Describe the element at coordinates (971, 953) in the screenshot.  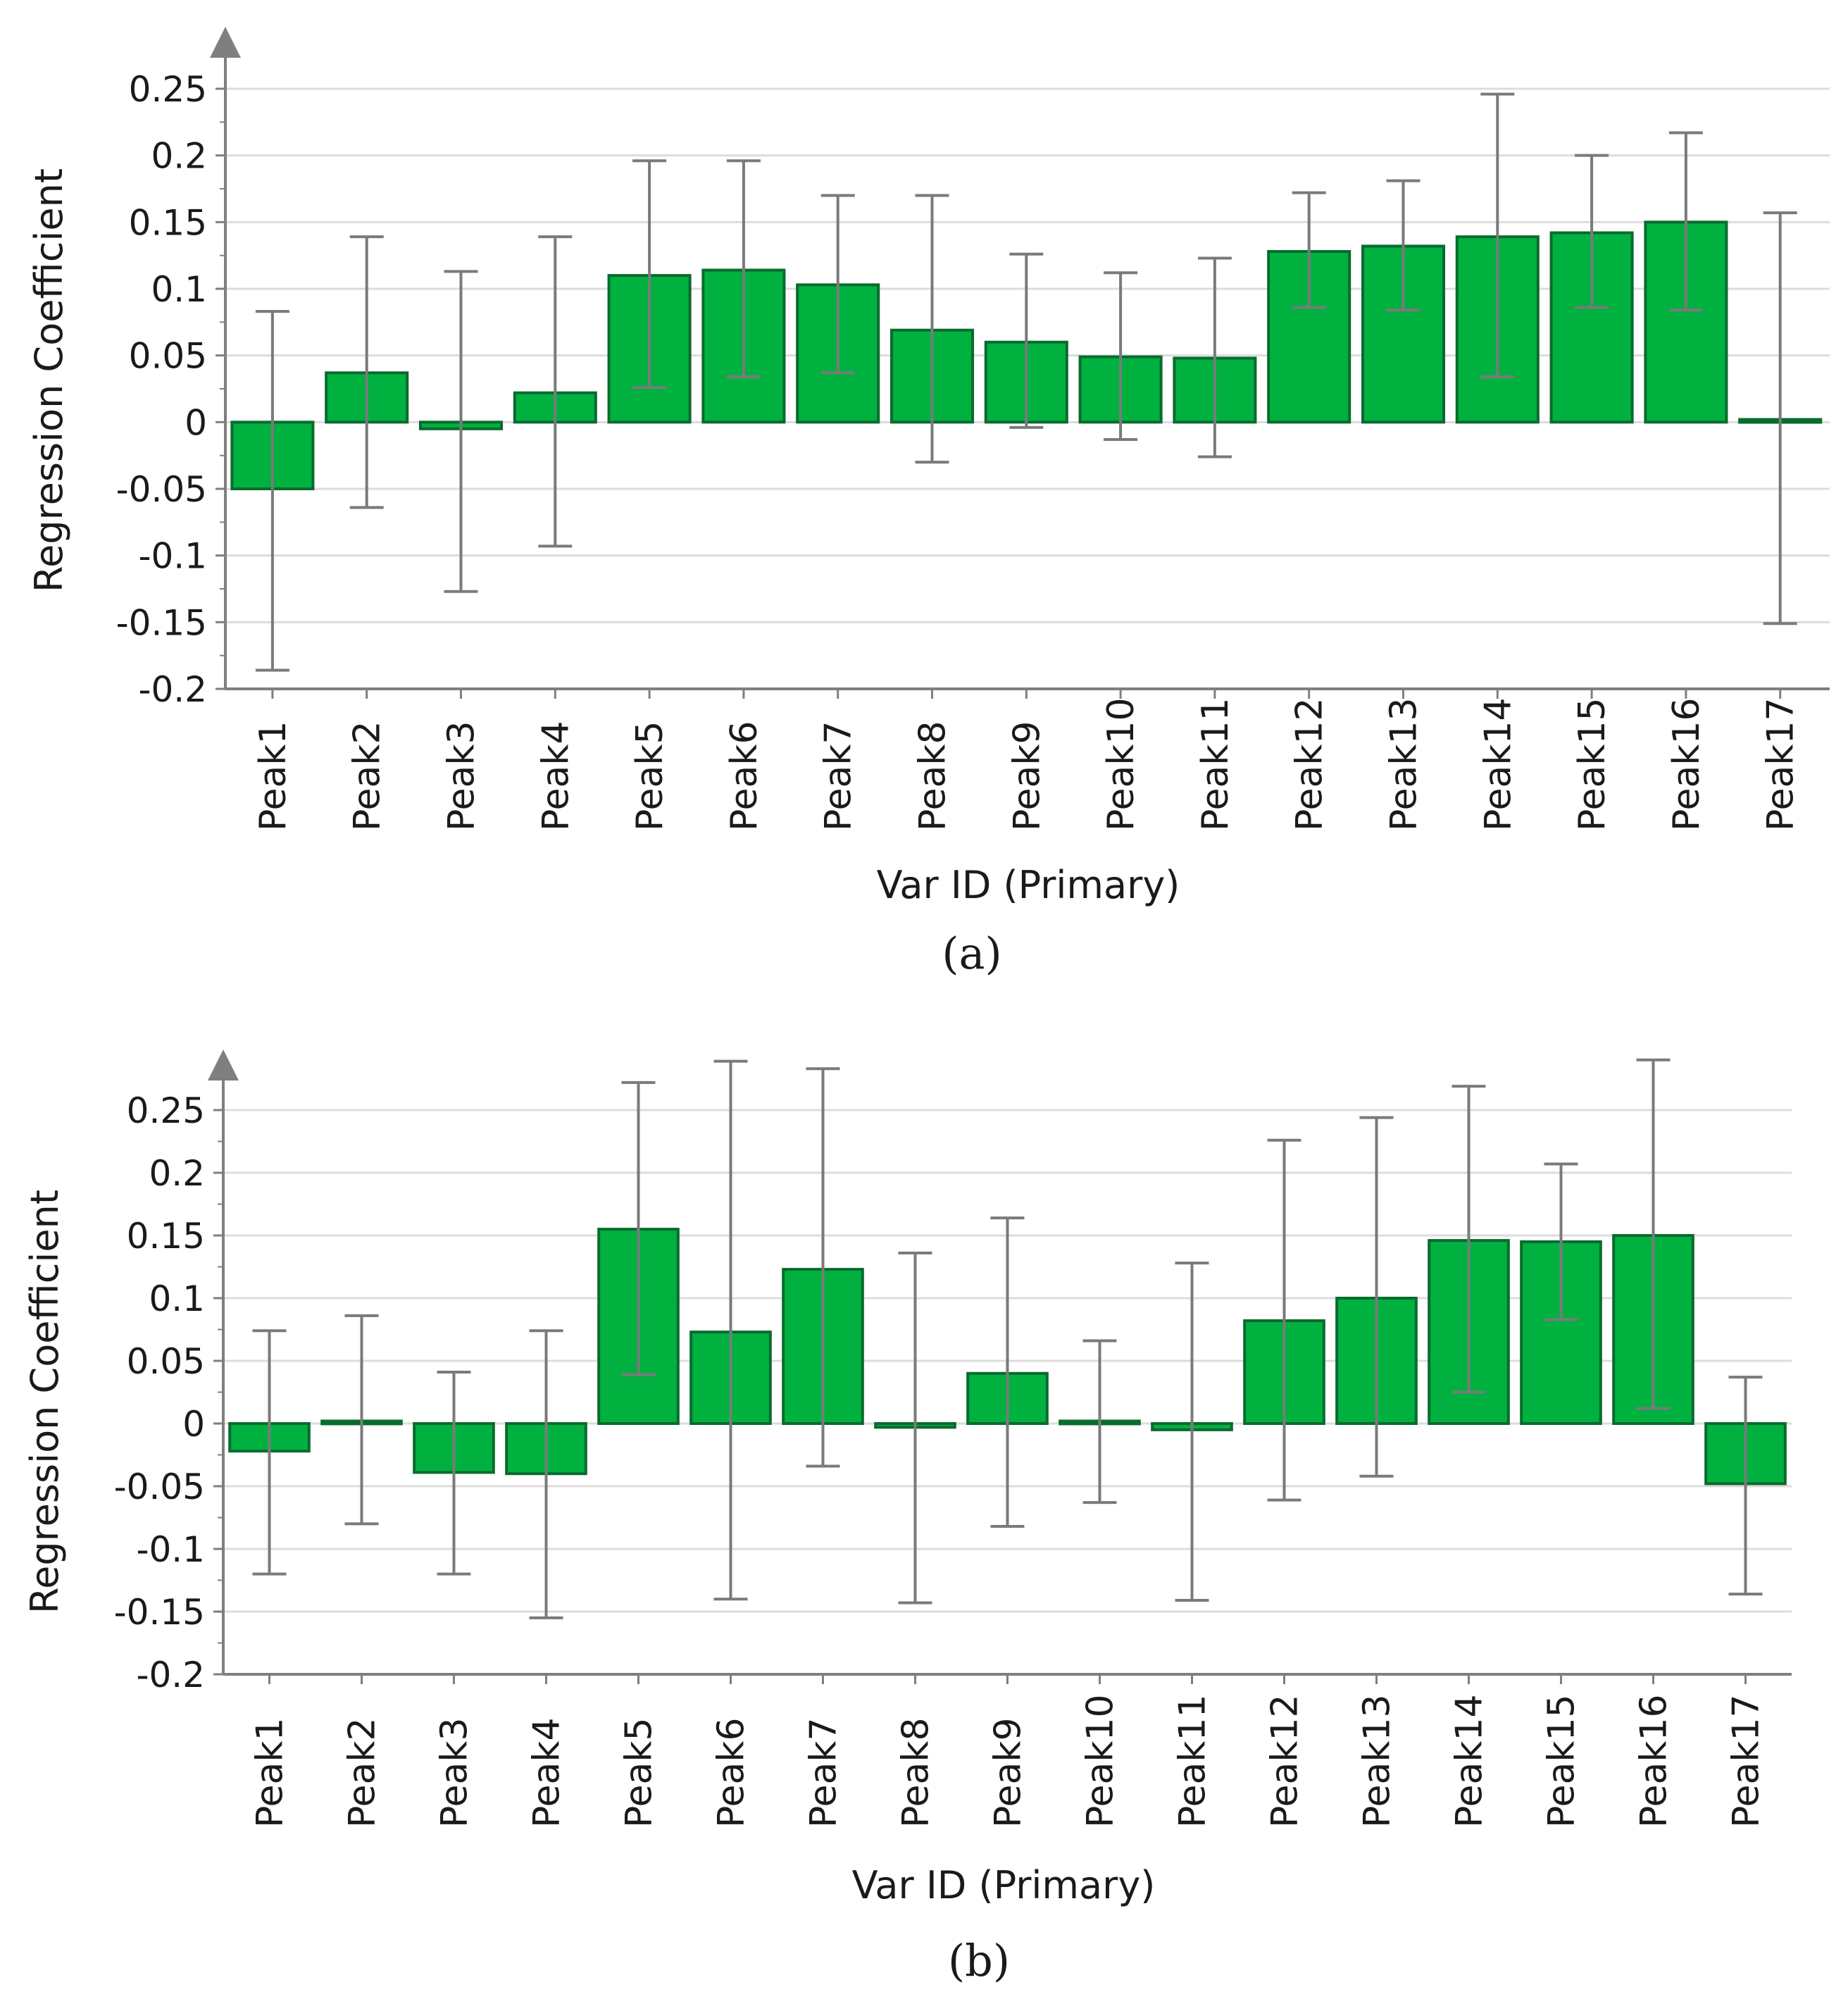
I see `figure-caption: (a)` at that location.